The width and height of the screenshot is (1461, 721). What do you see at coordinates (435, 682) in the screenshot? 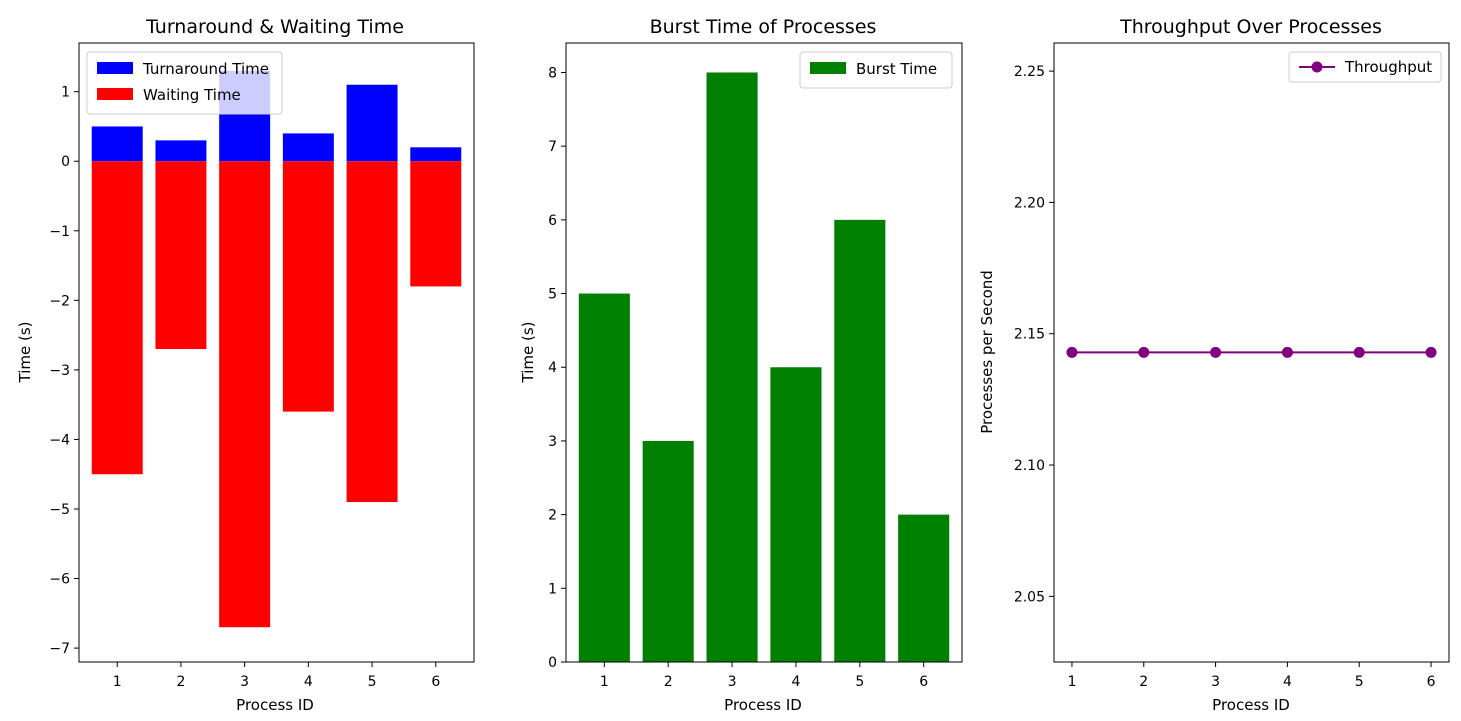
I see `chart1-xtick-label: 6` at bounding box center [435, 682].